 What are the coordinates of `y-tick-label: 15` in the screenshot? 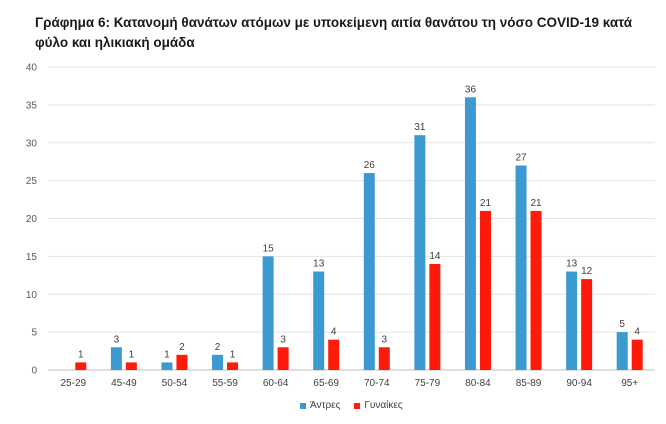 It's located at (32, 257).